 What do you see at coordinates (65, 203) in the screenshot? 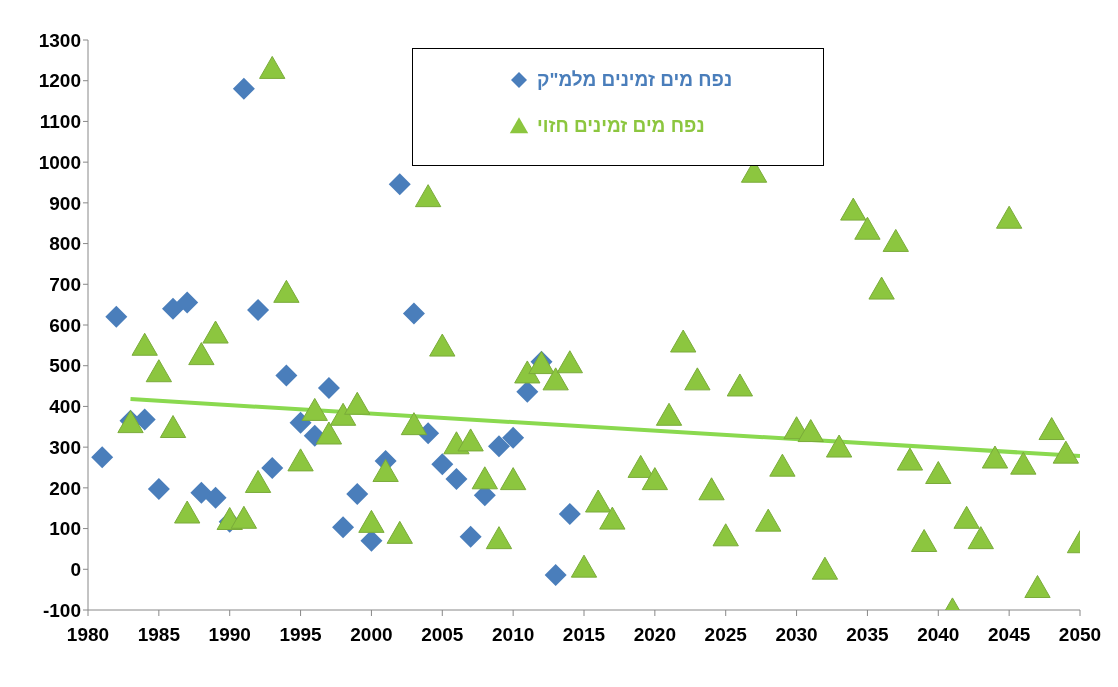
I see `y-tick-label: 900` at bounding box center [65, 203].